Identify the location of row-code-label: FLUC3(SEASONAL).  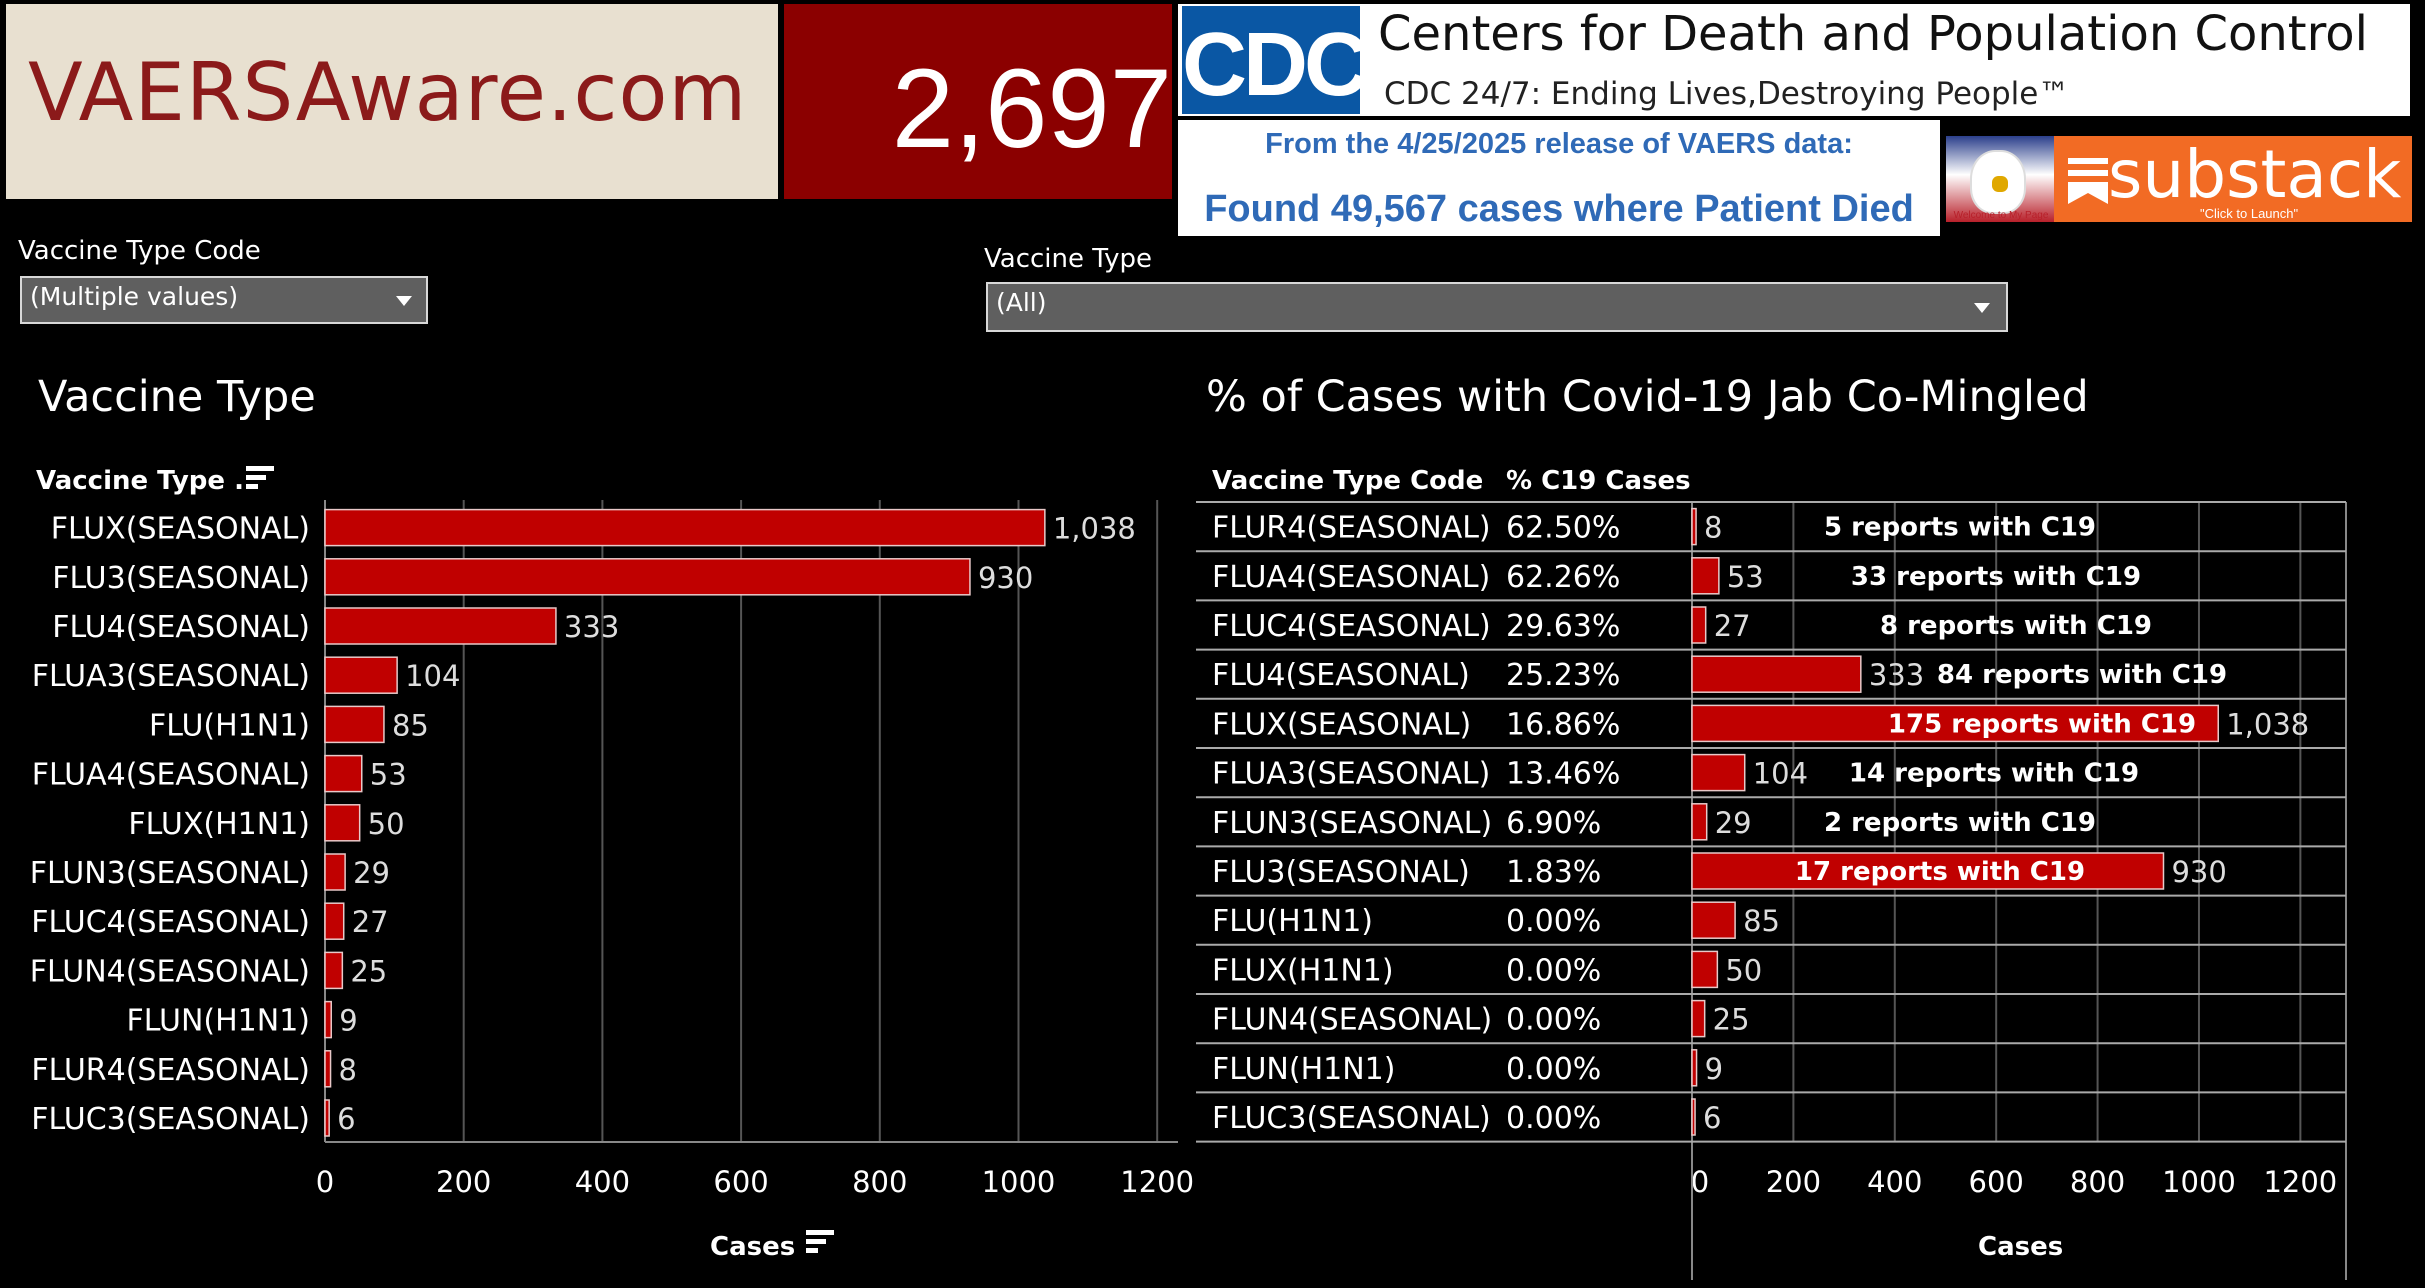
(1351, 1118).